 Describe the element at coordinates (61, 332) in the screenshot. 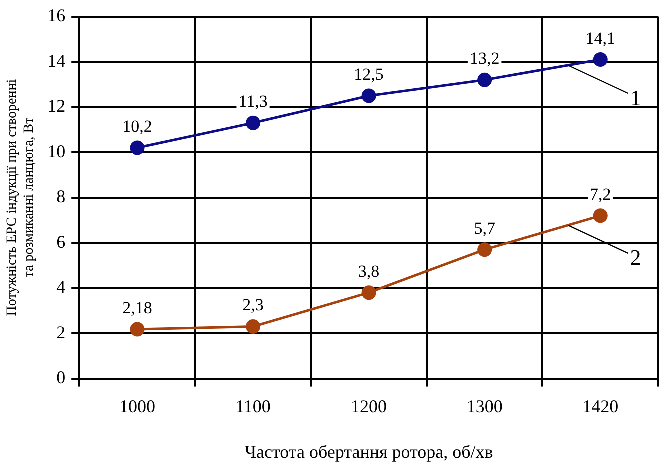

I see `y-tick-label: 2` at that location.